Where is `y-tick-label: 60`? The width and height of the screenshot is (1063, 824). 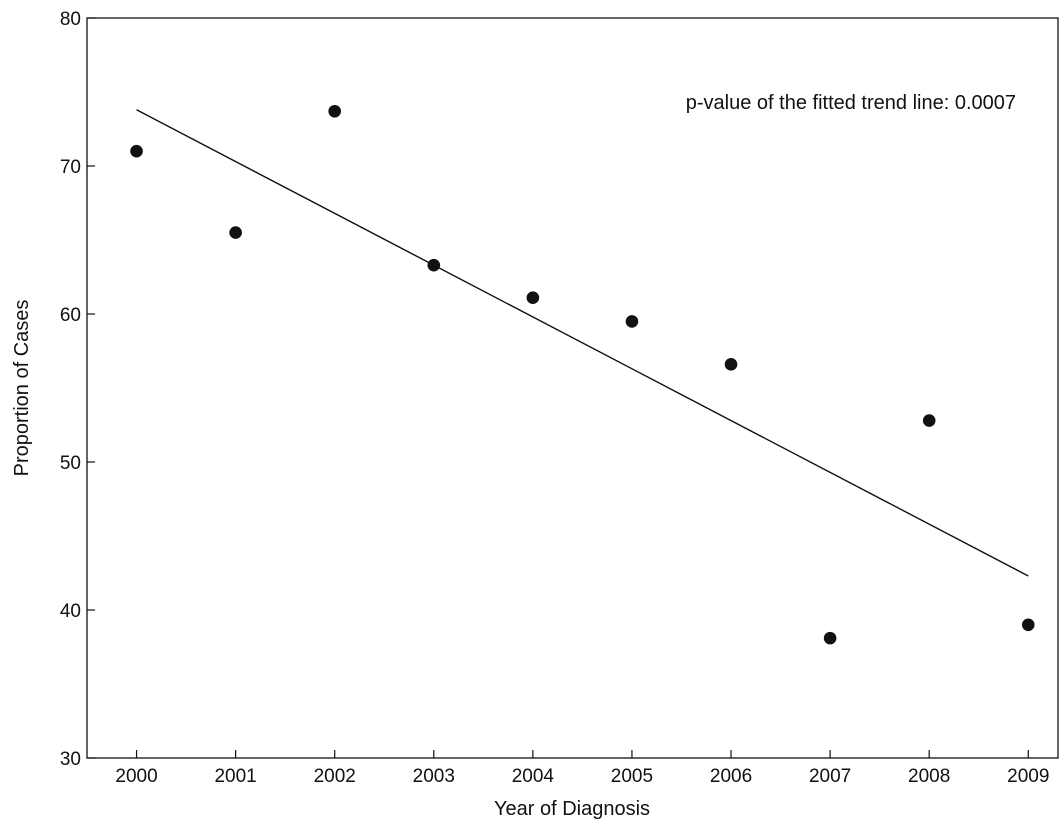
y-tick-label: 60 is located at coordinates (70, 315).